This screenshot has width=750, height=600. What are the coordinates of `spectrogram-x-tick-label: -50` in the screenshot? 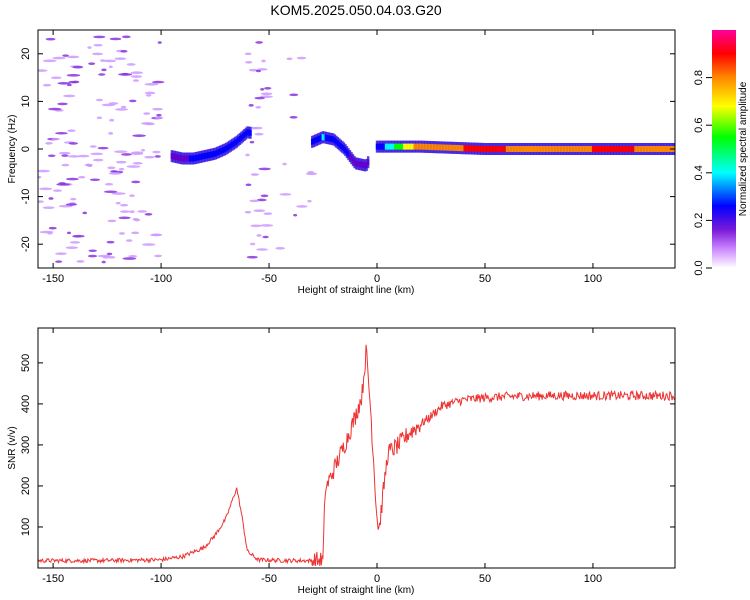 It's located at (269, 279).